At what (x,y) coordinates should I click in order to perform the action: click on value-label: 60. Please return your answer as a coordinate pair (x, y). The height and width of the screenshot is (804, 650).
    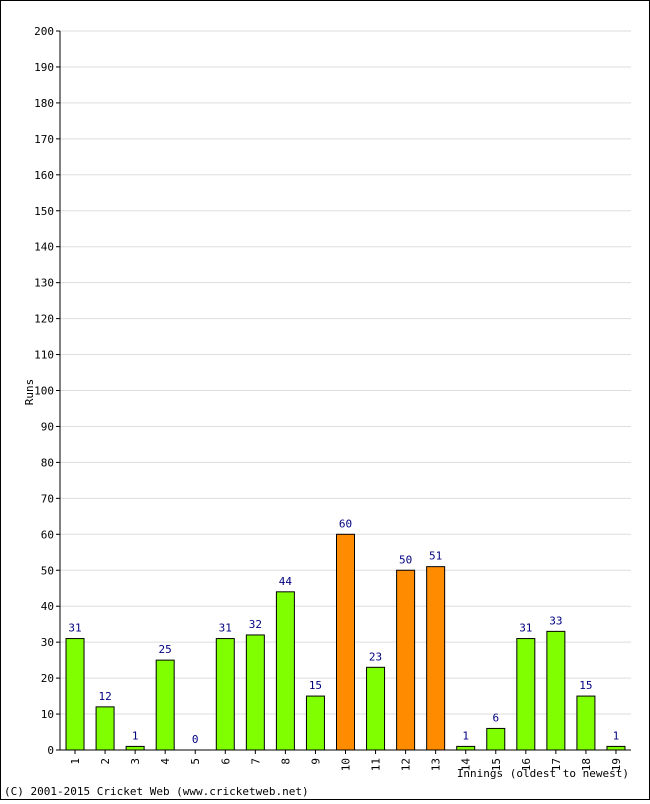
    Looking at the image, I should click on (345, 523).